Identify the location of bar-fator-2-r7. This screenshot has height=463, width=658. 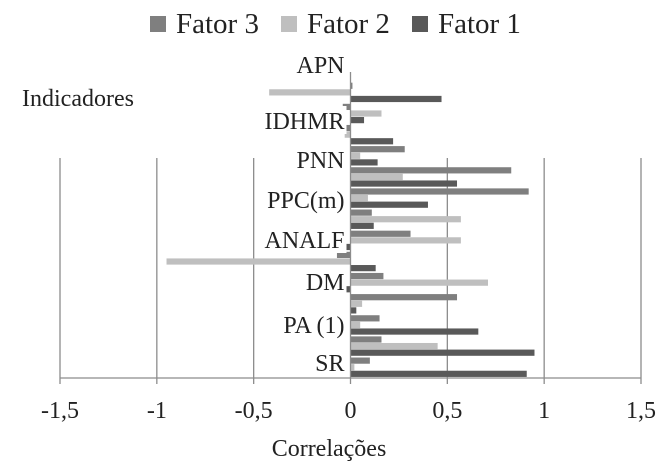
(405, 219).